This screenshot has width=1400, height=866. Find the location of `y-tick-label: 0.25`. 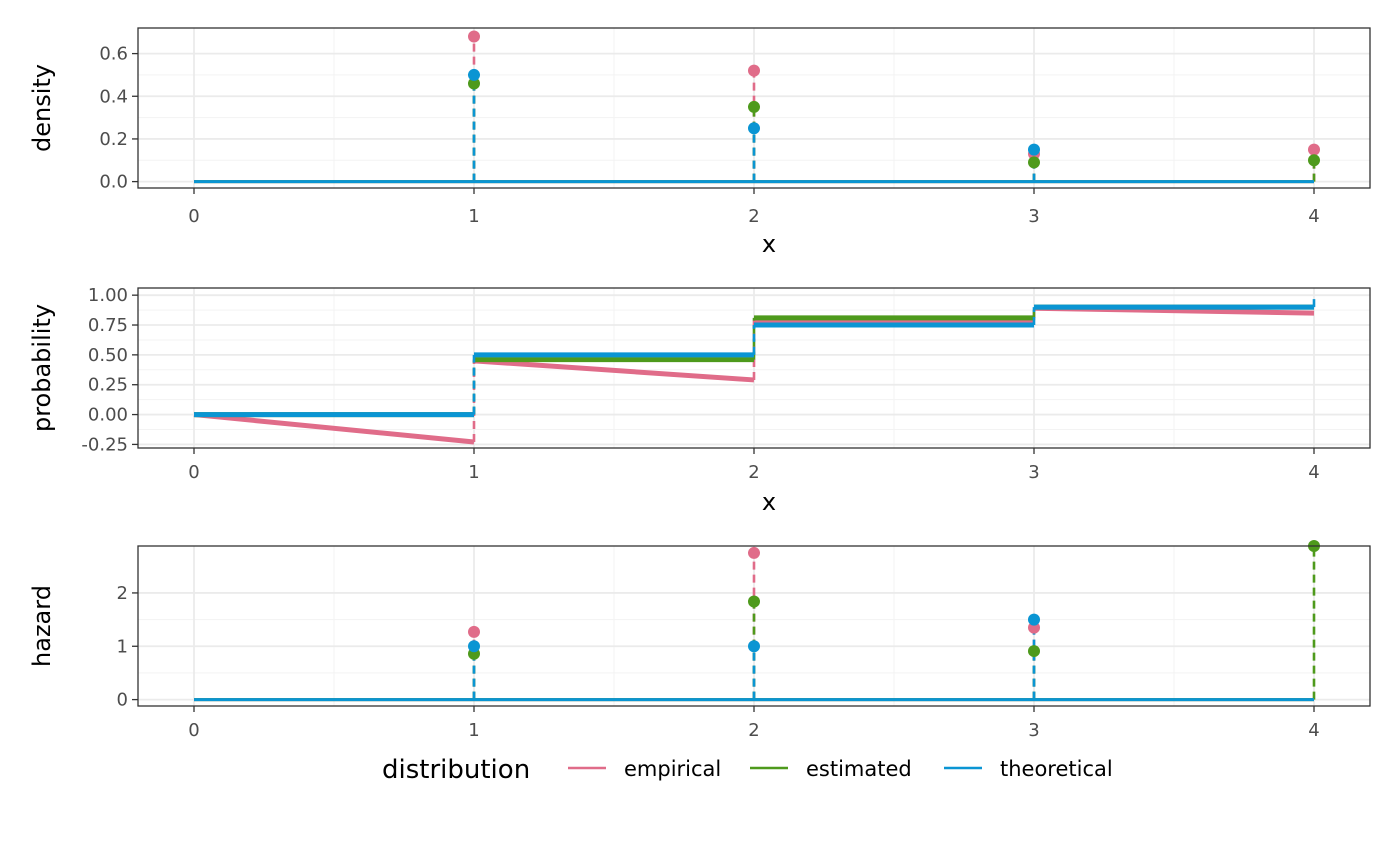

y-tick-label: 0.25 is located at coordinates (108, 385).